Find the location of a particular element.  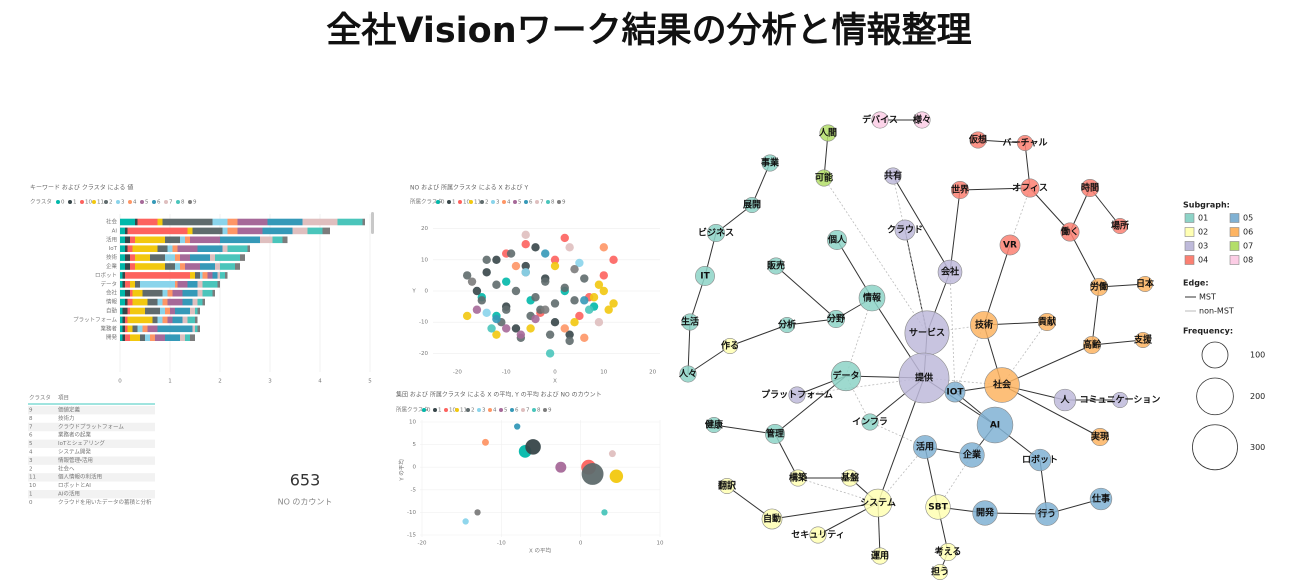

legend-label: 6 is located at coordinates (159, 203).